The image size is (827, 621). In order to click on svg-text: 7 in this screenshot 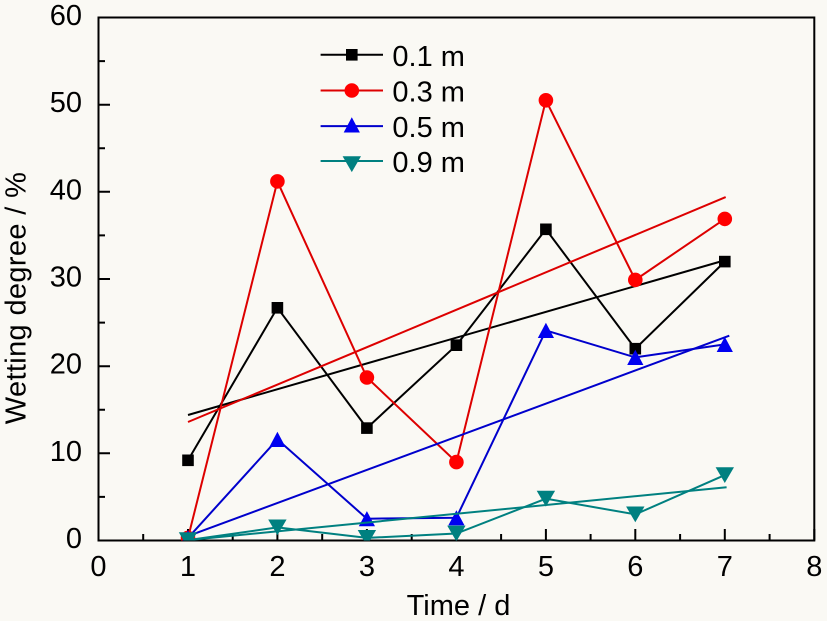, I will do `click(725, 567)`.